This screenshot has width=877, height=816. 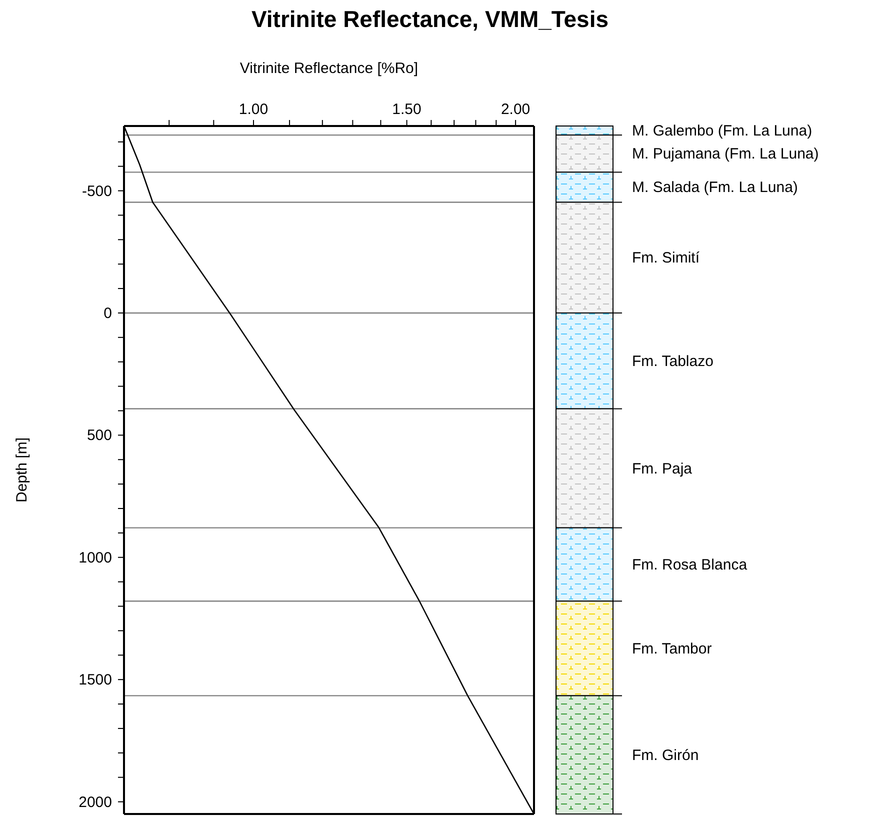 What do you see at coordinates (715, 187) in the screenshot?
I see `text: M. Salada (Fm. La Luna)` at bounding box center [715, 187].